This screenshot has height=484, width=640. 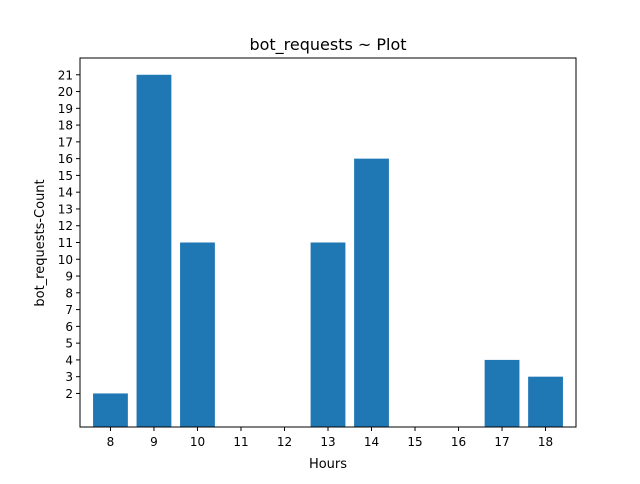 I want to click on y-tick-label: 9, so click(x=69, y=277).